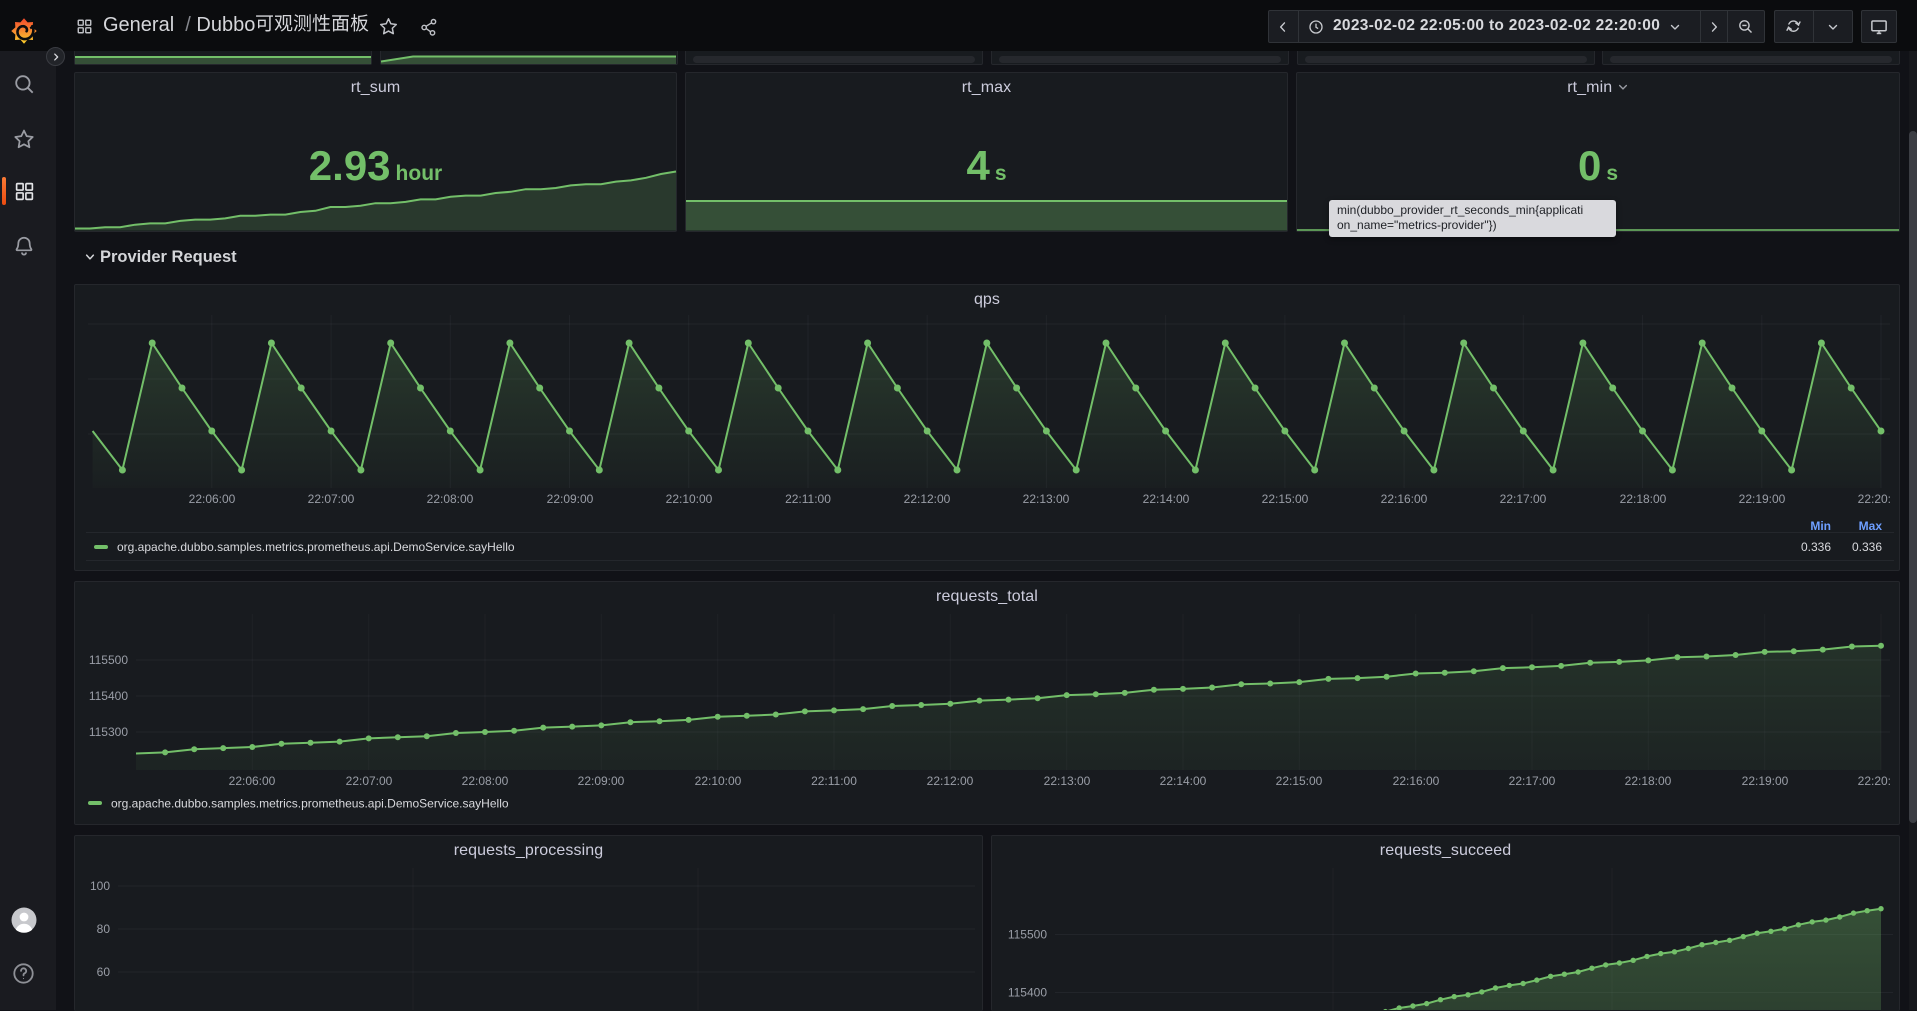 Image resolution: width=1917 pixels, height=1011 pixels. What do you see at coordinates (1820, 526) in the screenshot?
I see `svg-text: Min` at bounding box center [1820, 526].